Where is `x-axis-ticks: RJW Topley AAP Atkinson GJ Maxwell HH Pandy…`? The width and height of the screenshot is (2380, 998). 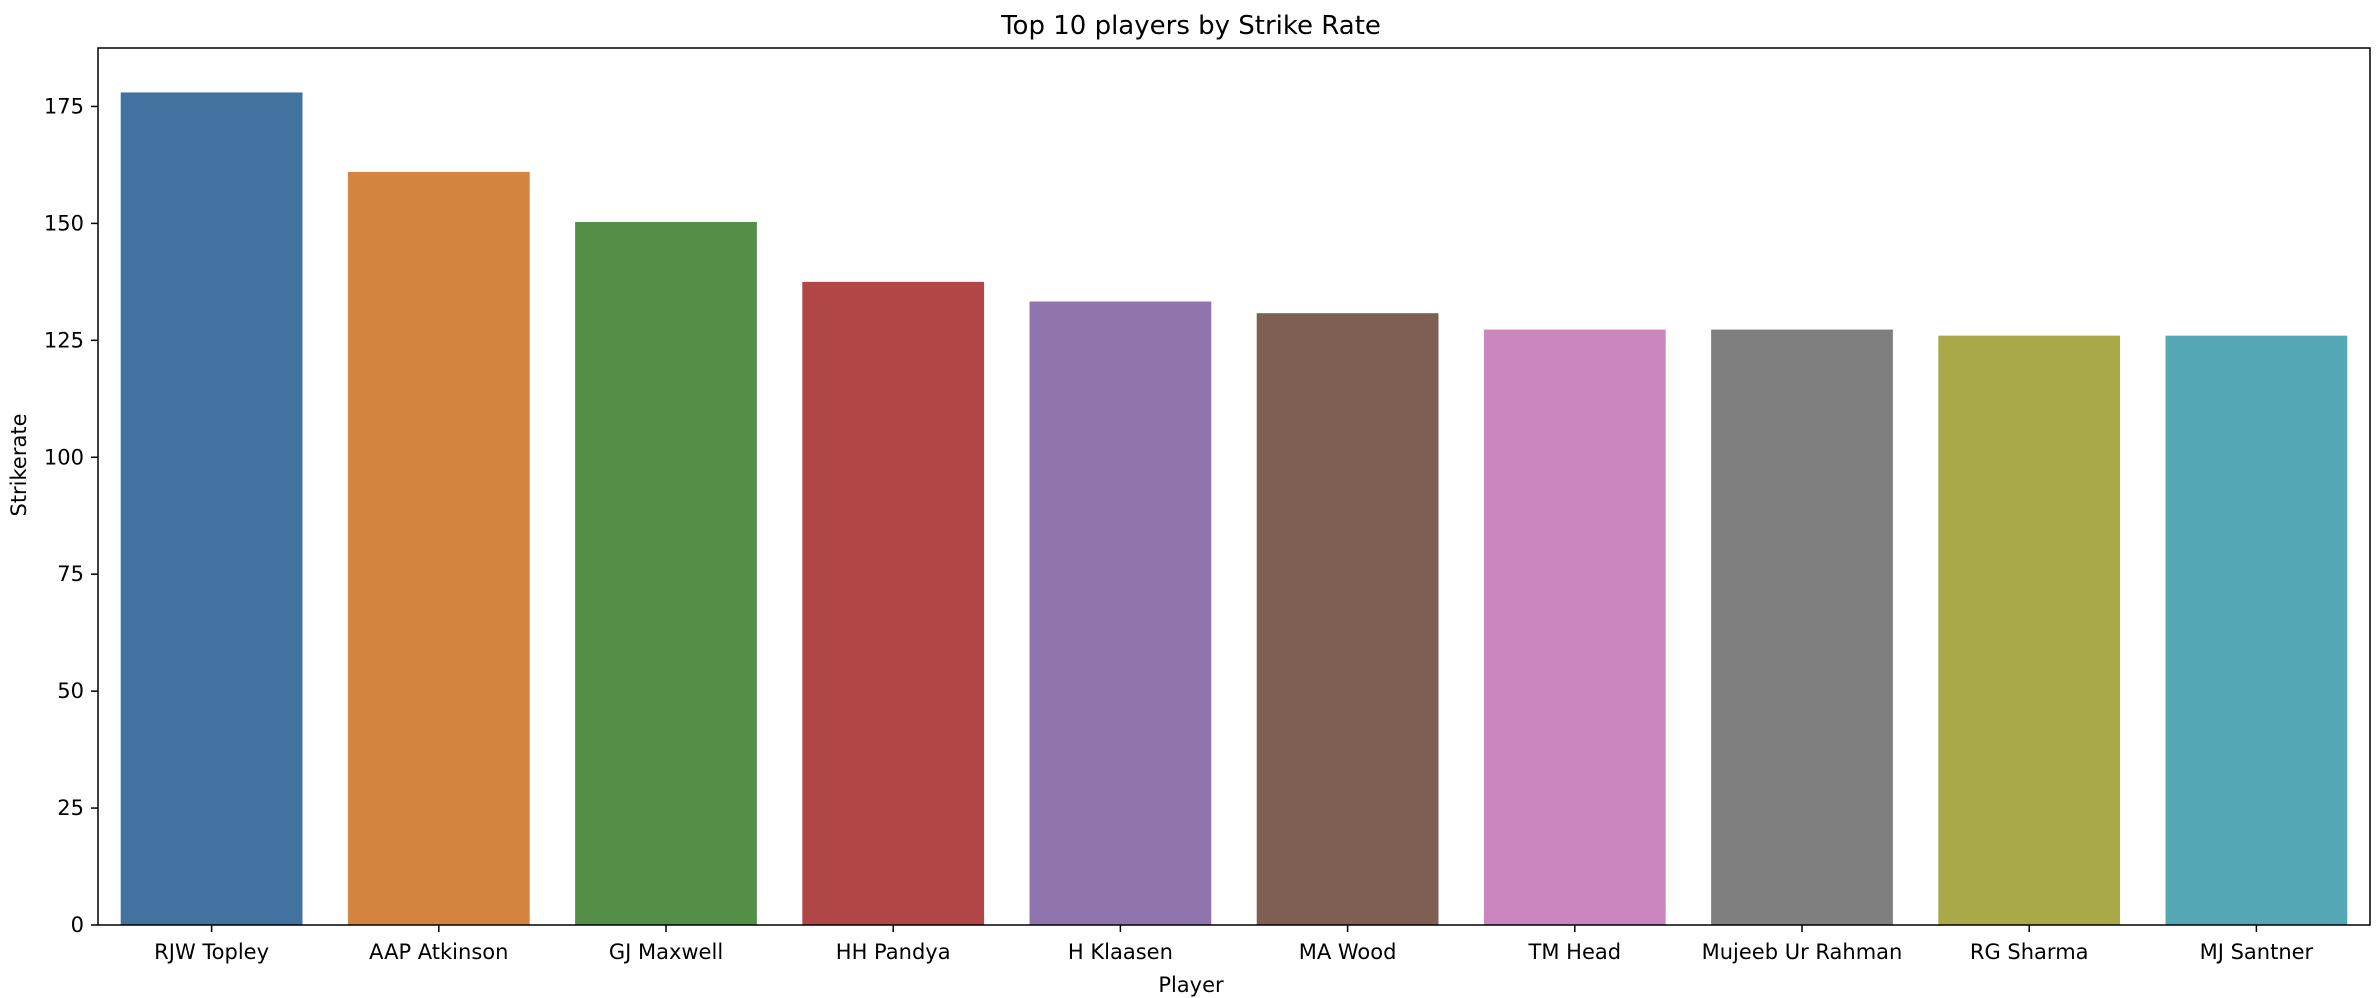
x-axis-ticks: RJW Topley AAP Atkinson GJ Maxwell HH Pandy… is located at coordinates (1234, 944).